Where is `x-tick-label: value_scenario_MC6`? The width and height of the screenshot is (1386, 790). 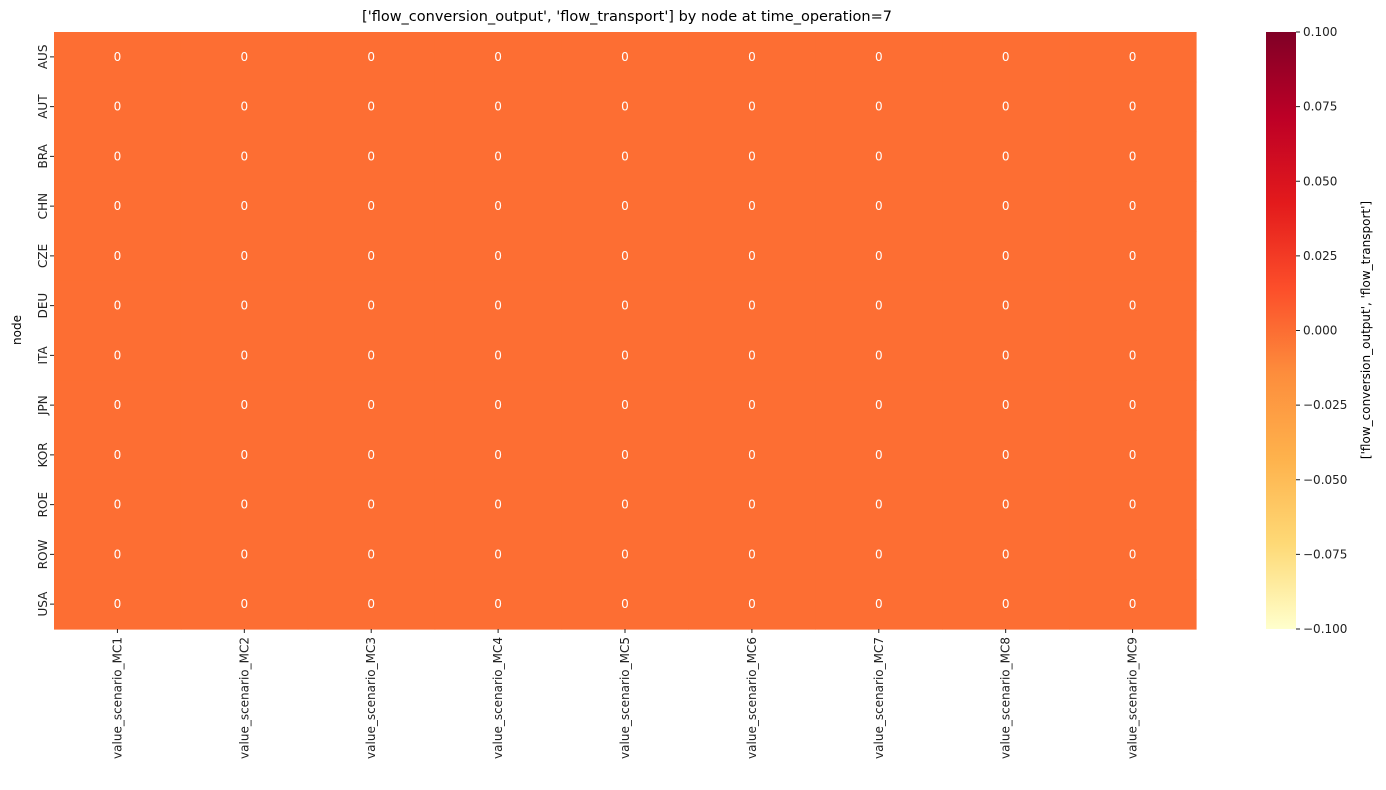
x-tick-label: value_scenario_MC6 is located at coordinates (752, 698).